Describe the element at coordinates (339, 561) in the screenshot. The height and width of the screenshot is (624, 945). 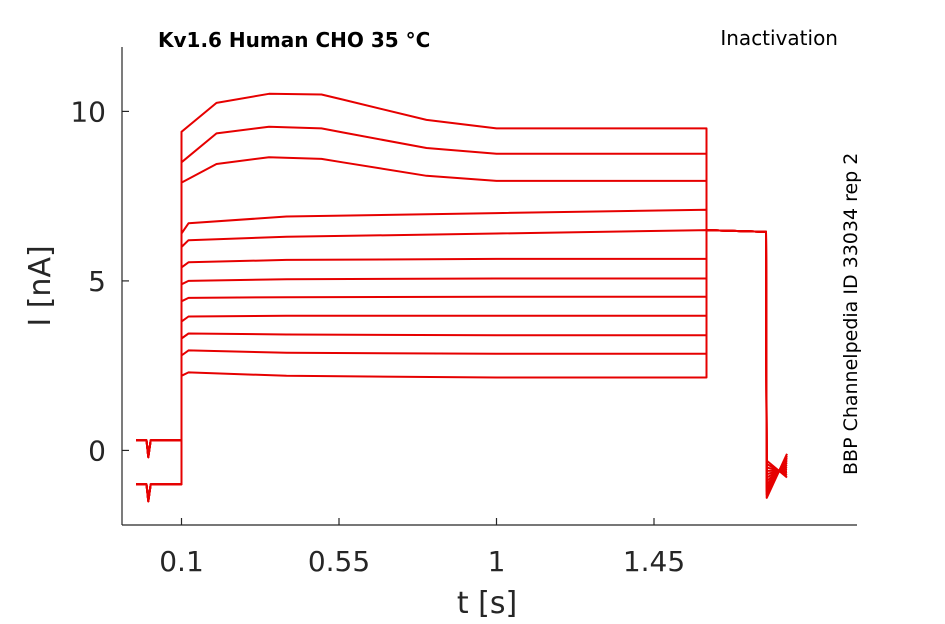
I see `x-tick-label: 0.55` at that location.